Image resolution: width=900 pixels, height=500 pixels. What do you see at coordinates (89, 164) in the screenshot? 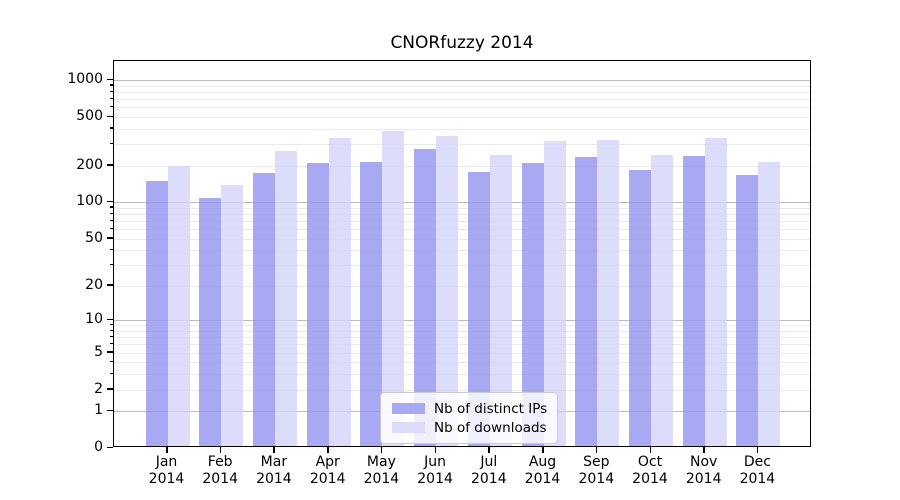
I see `ytick-label-200: 200` at bounding box center [89, 164].